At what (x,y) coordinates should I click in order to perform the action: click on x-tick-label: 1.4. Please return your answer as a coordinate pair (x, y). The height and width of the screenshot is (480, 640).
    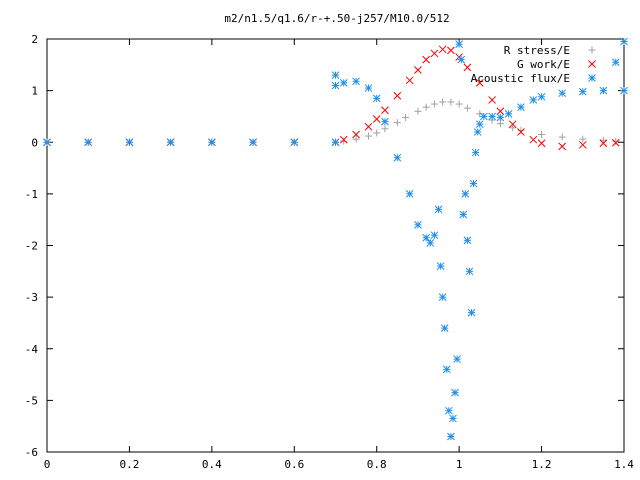
    Looking at the image, I should click on (624, 464).